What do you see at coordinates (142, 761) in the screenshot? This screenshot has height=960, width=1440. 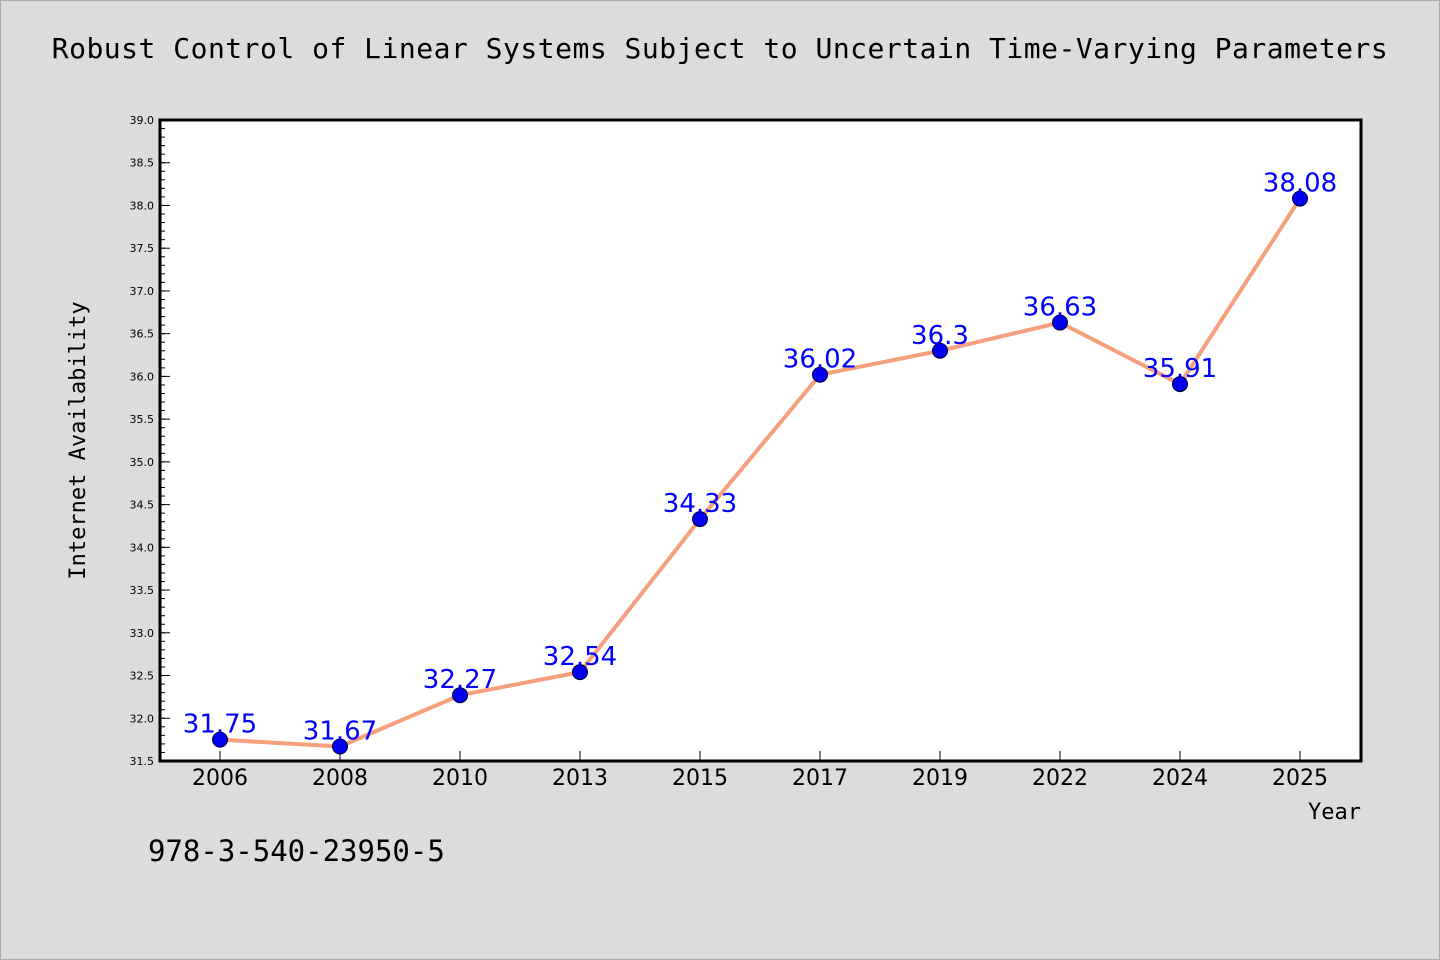 I see `y-tick-label: 31.5` at bounding box center [142, 761].